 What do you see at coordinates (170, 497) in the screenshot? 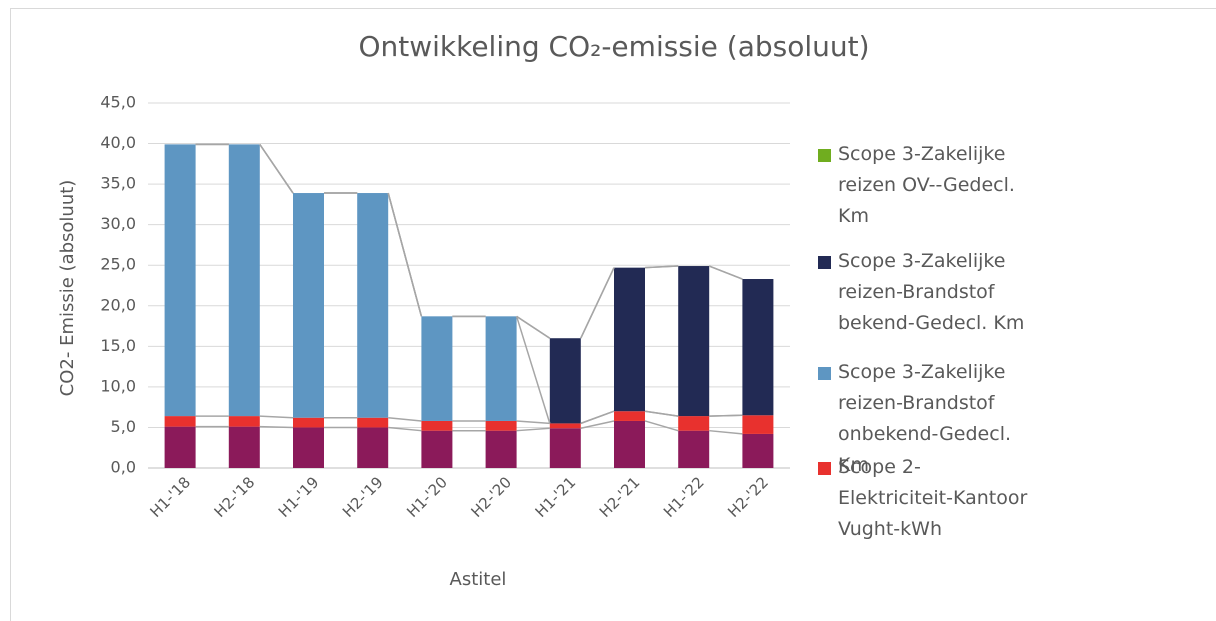
I see `x-tick-label: H1-'18` at bounding box center [170, 497].